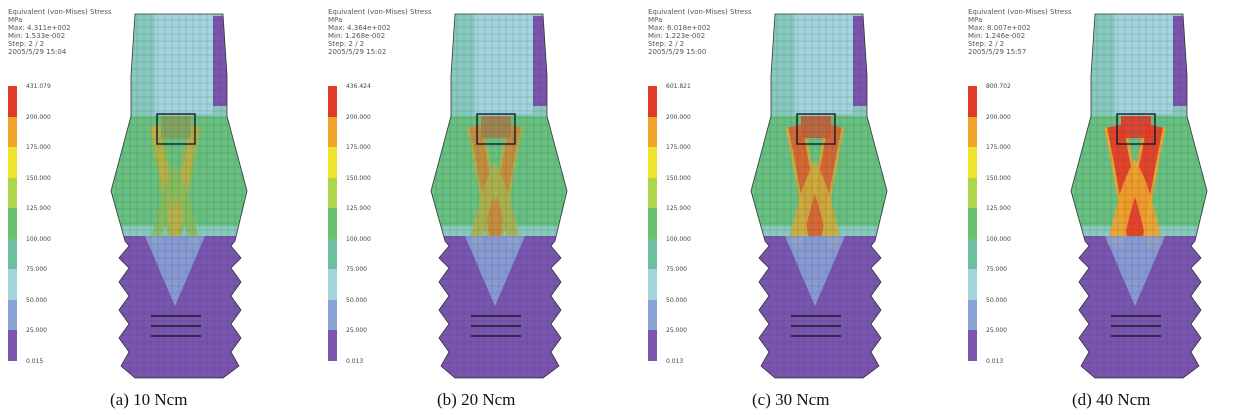 This screenshot has height=415, width=1240. I want to click on mesh-grid, so click(1139, 196).